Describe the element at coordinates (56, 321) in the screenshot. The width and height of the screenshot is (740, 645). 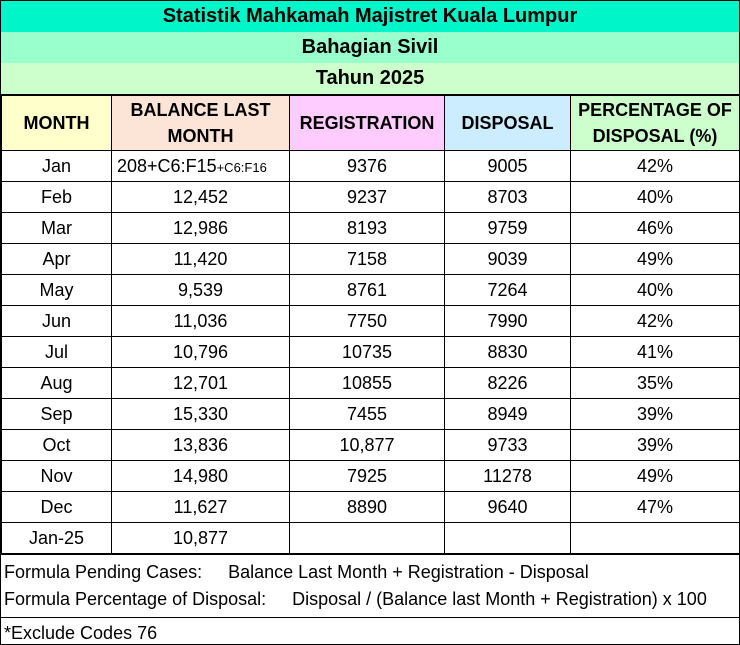
I see `cell-month: Jun` at that location.